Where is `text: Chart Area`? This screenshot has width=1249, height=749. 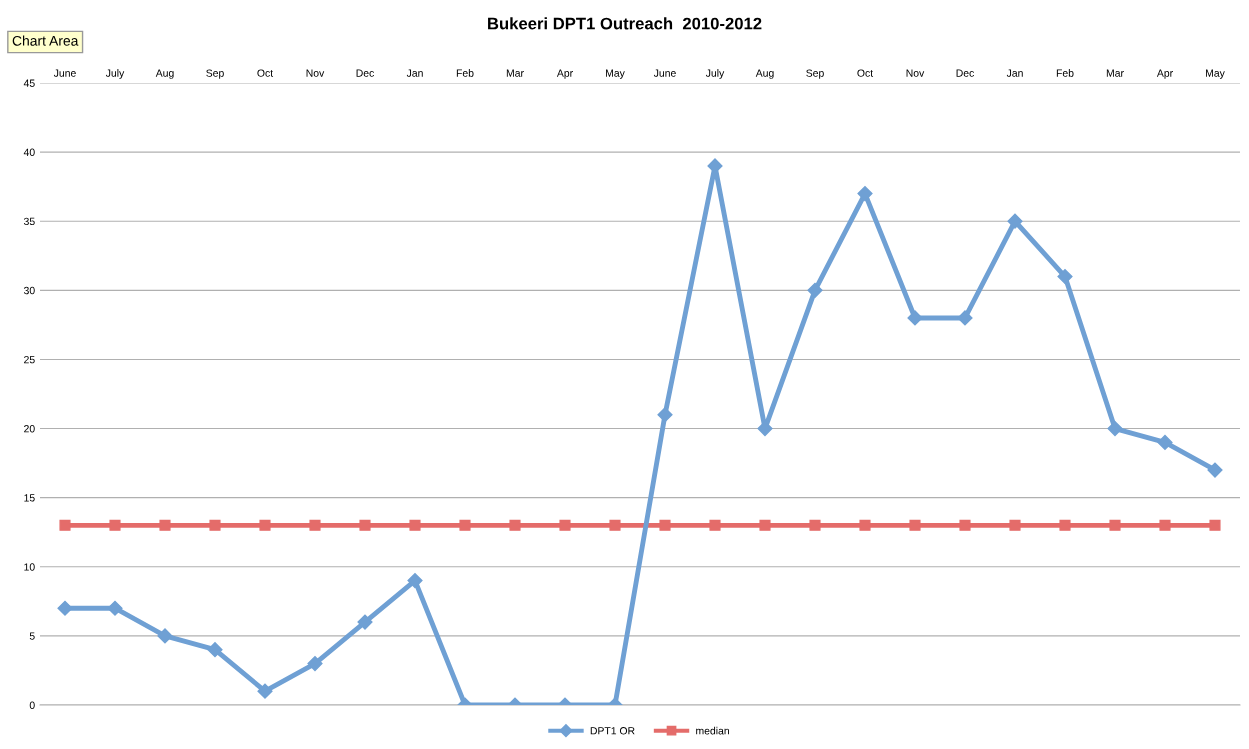 text: Chart Area is located at coordinates (45, 40).